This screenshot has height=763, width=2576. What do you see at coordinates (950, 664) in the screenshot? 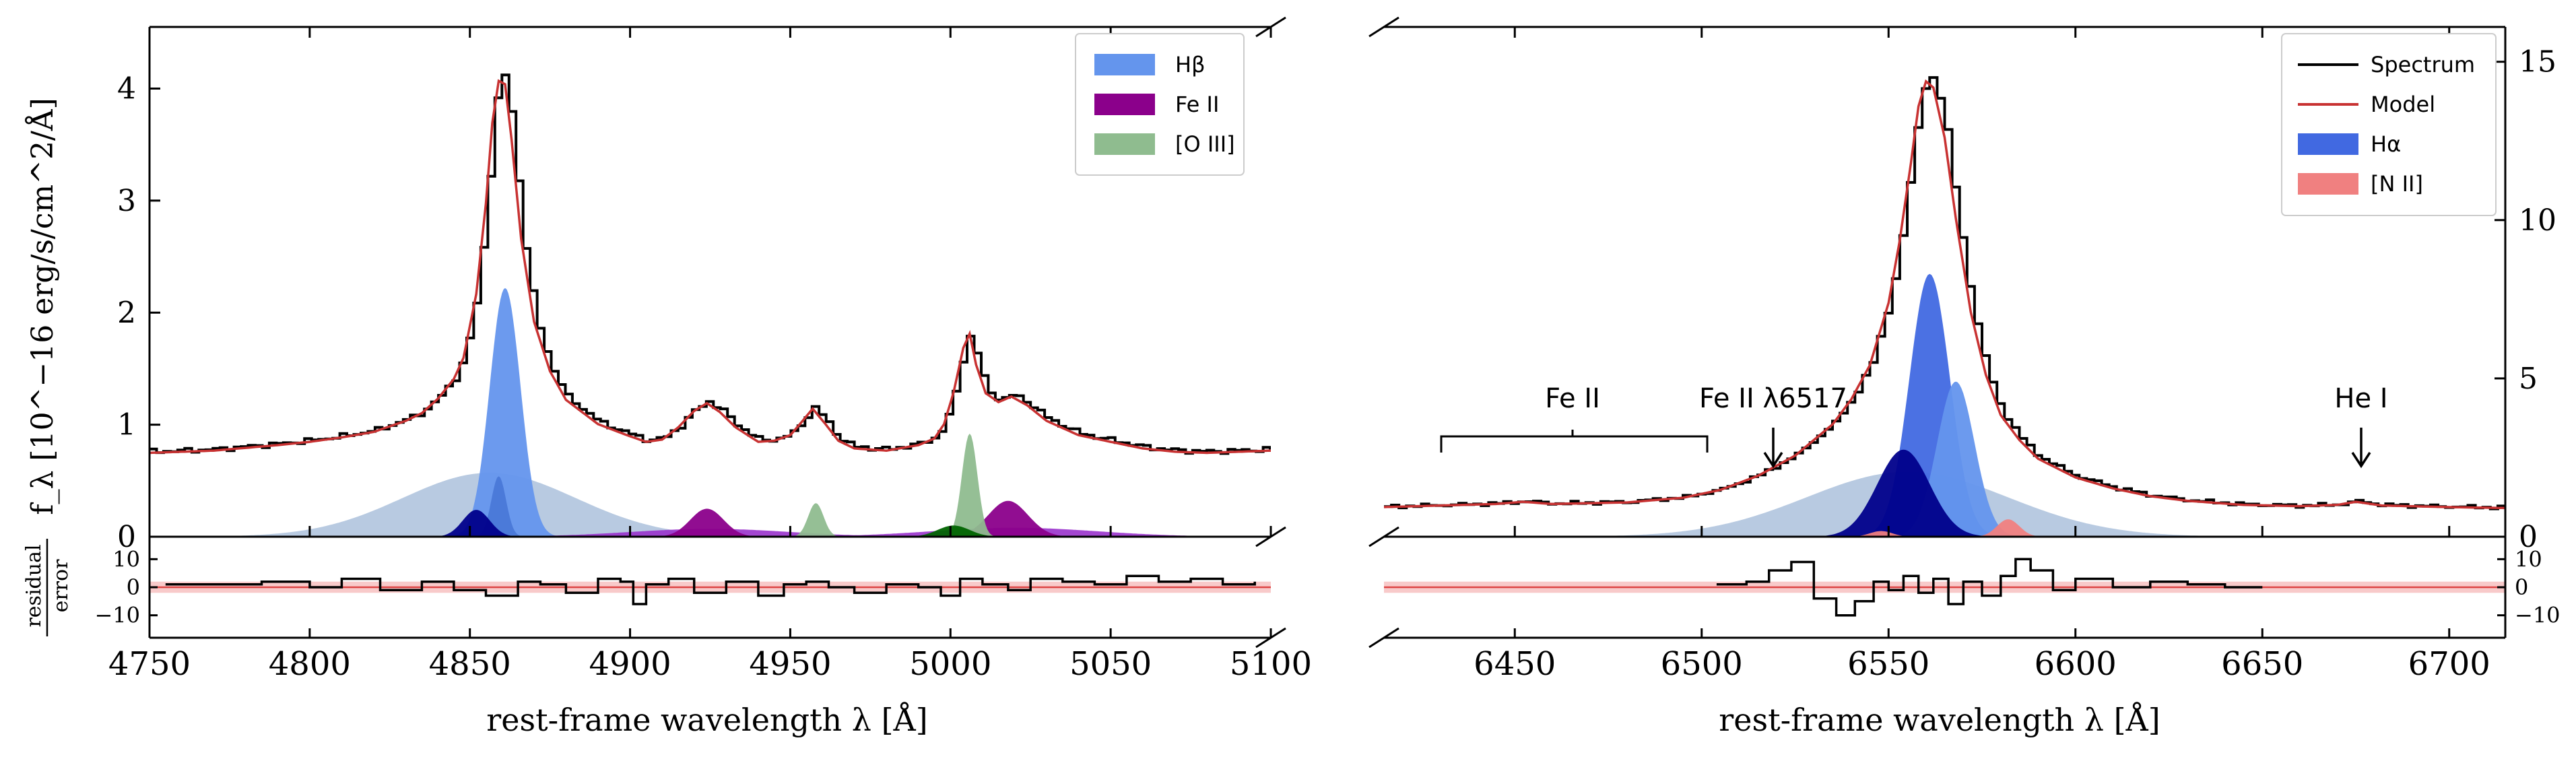
I see `x-tick-label: 5000` at bounding box center [950, 664].